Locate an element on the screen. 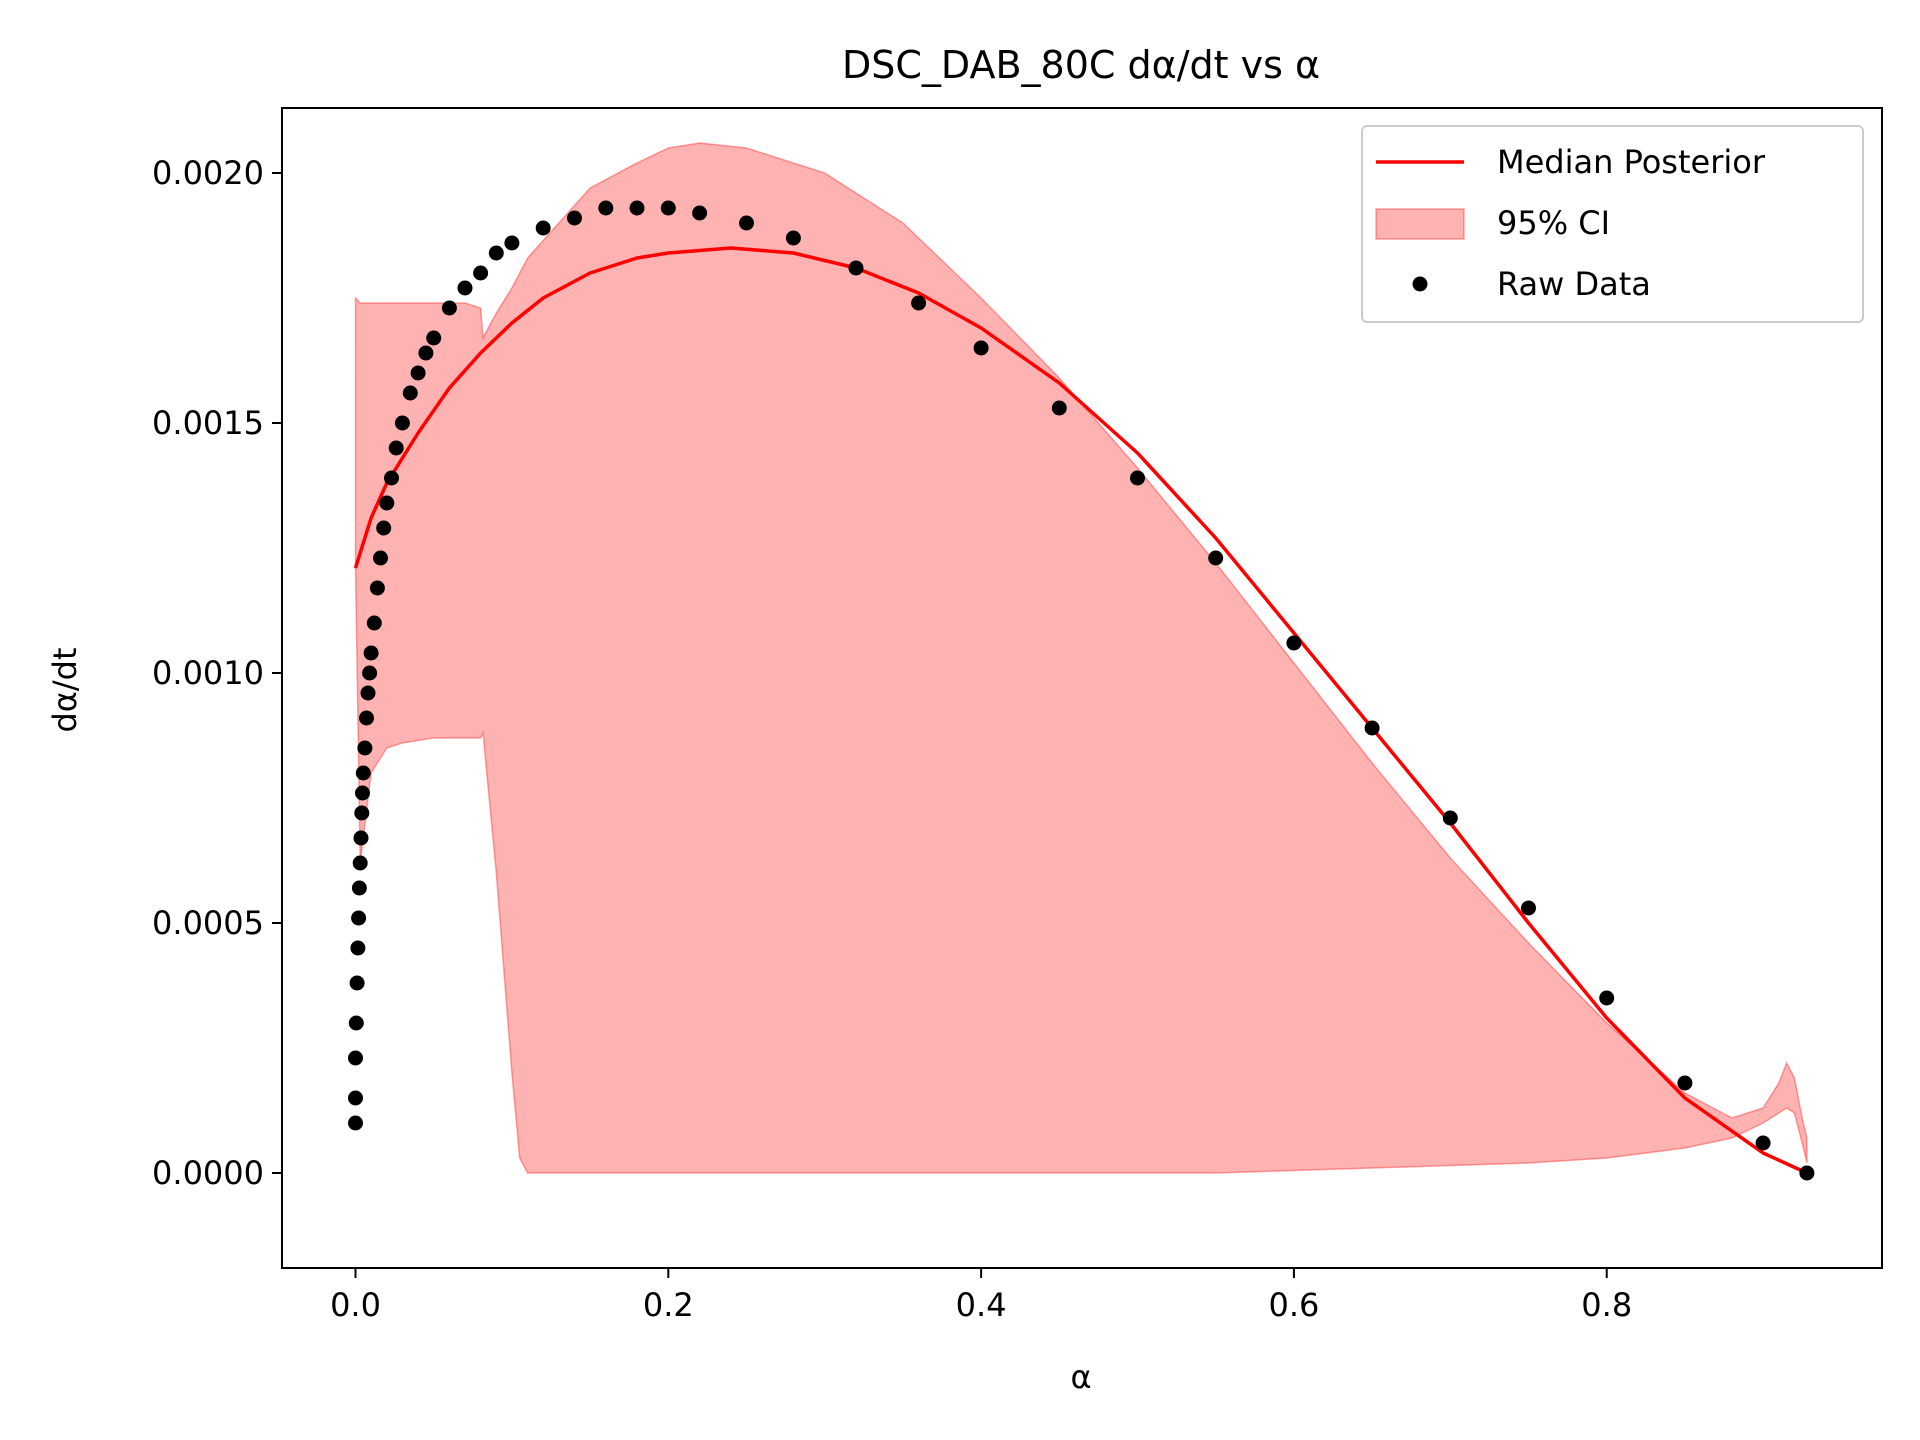  legend-marker-swatch is located at coordinates (1420, 284).